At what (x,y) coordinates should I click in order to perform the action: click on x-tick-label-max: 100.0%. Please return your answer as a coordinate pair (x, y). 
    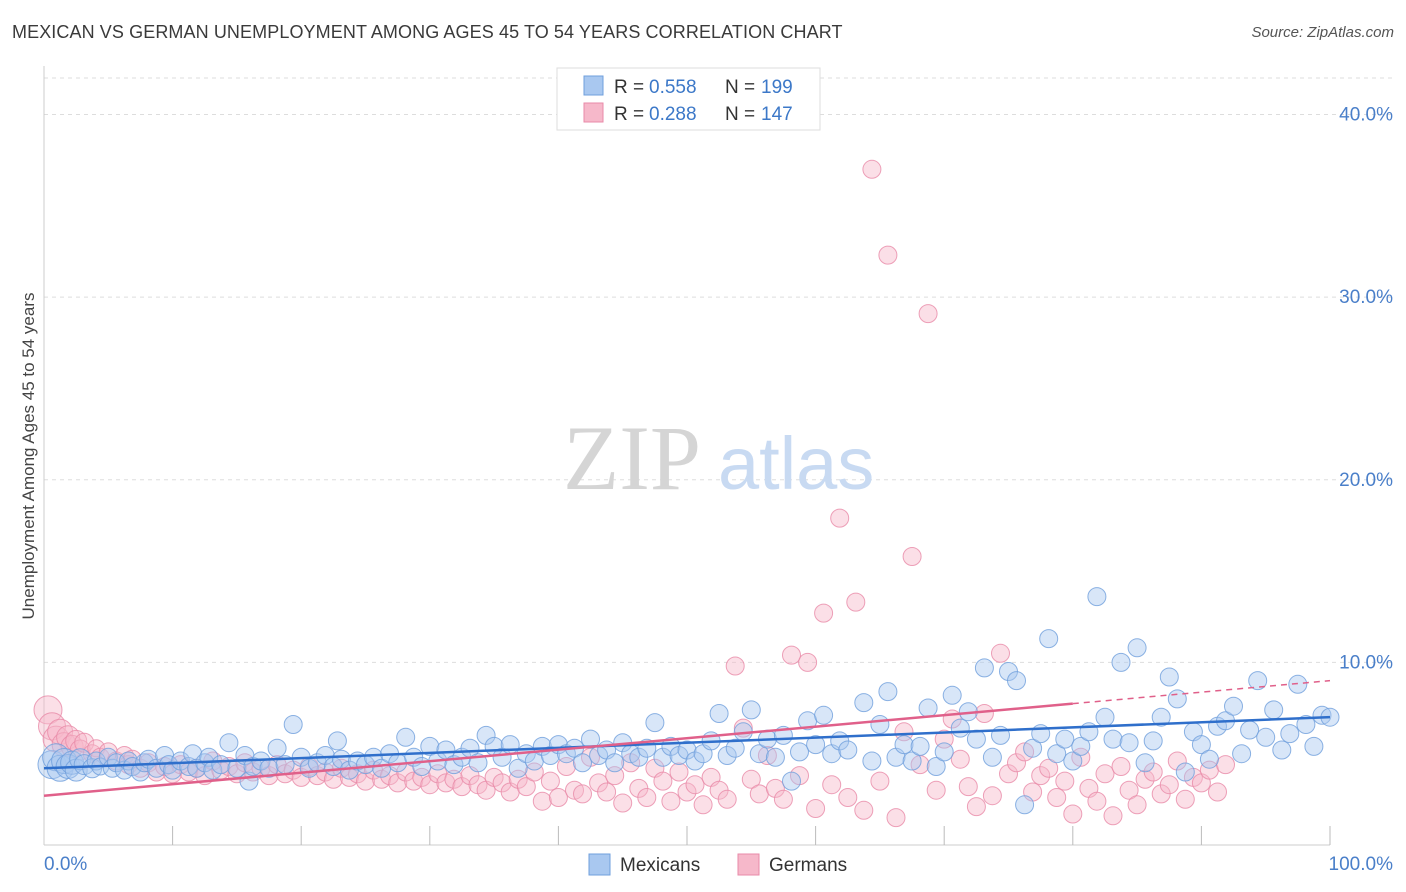
    Looking at the image, I should click on (1361, 864).